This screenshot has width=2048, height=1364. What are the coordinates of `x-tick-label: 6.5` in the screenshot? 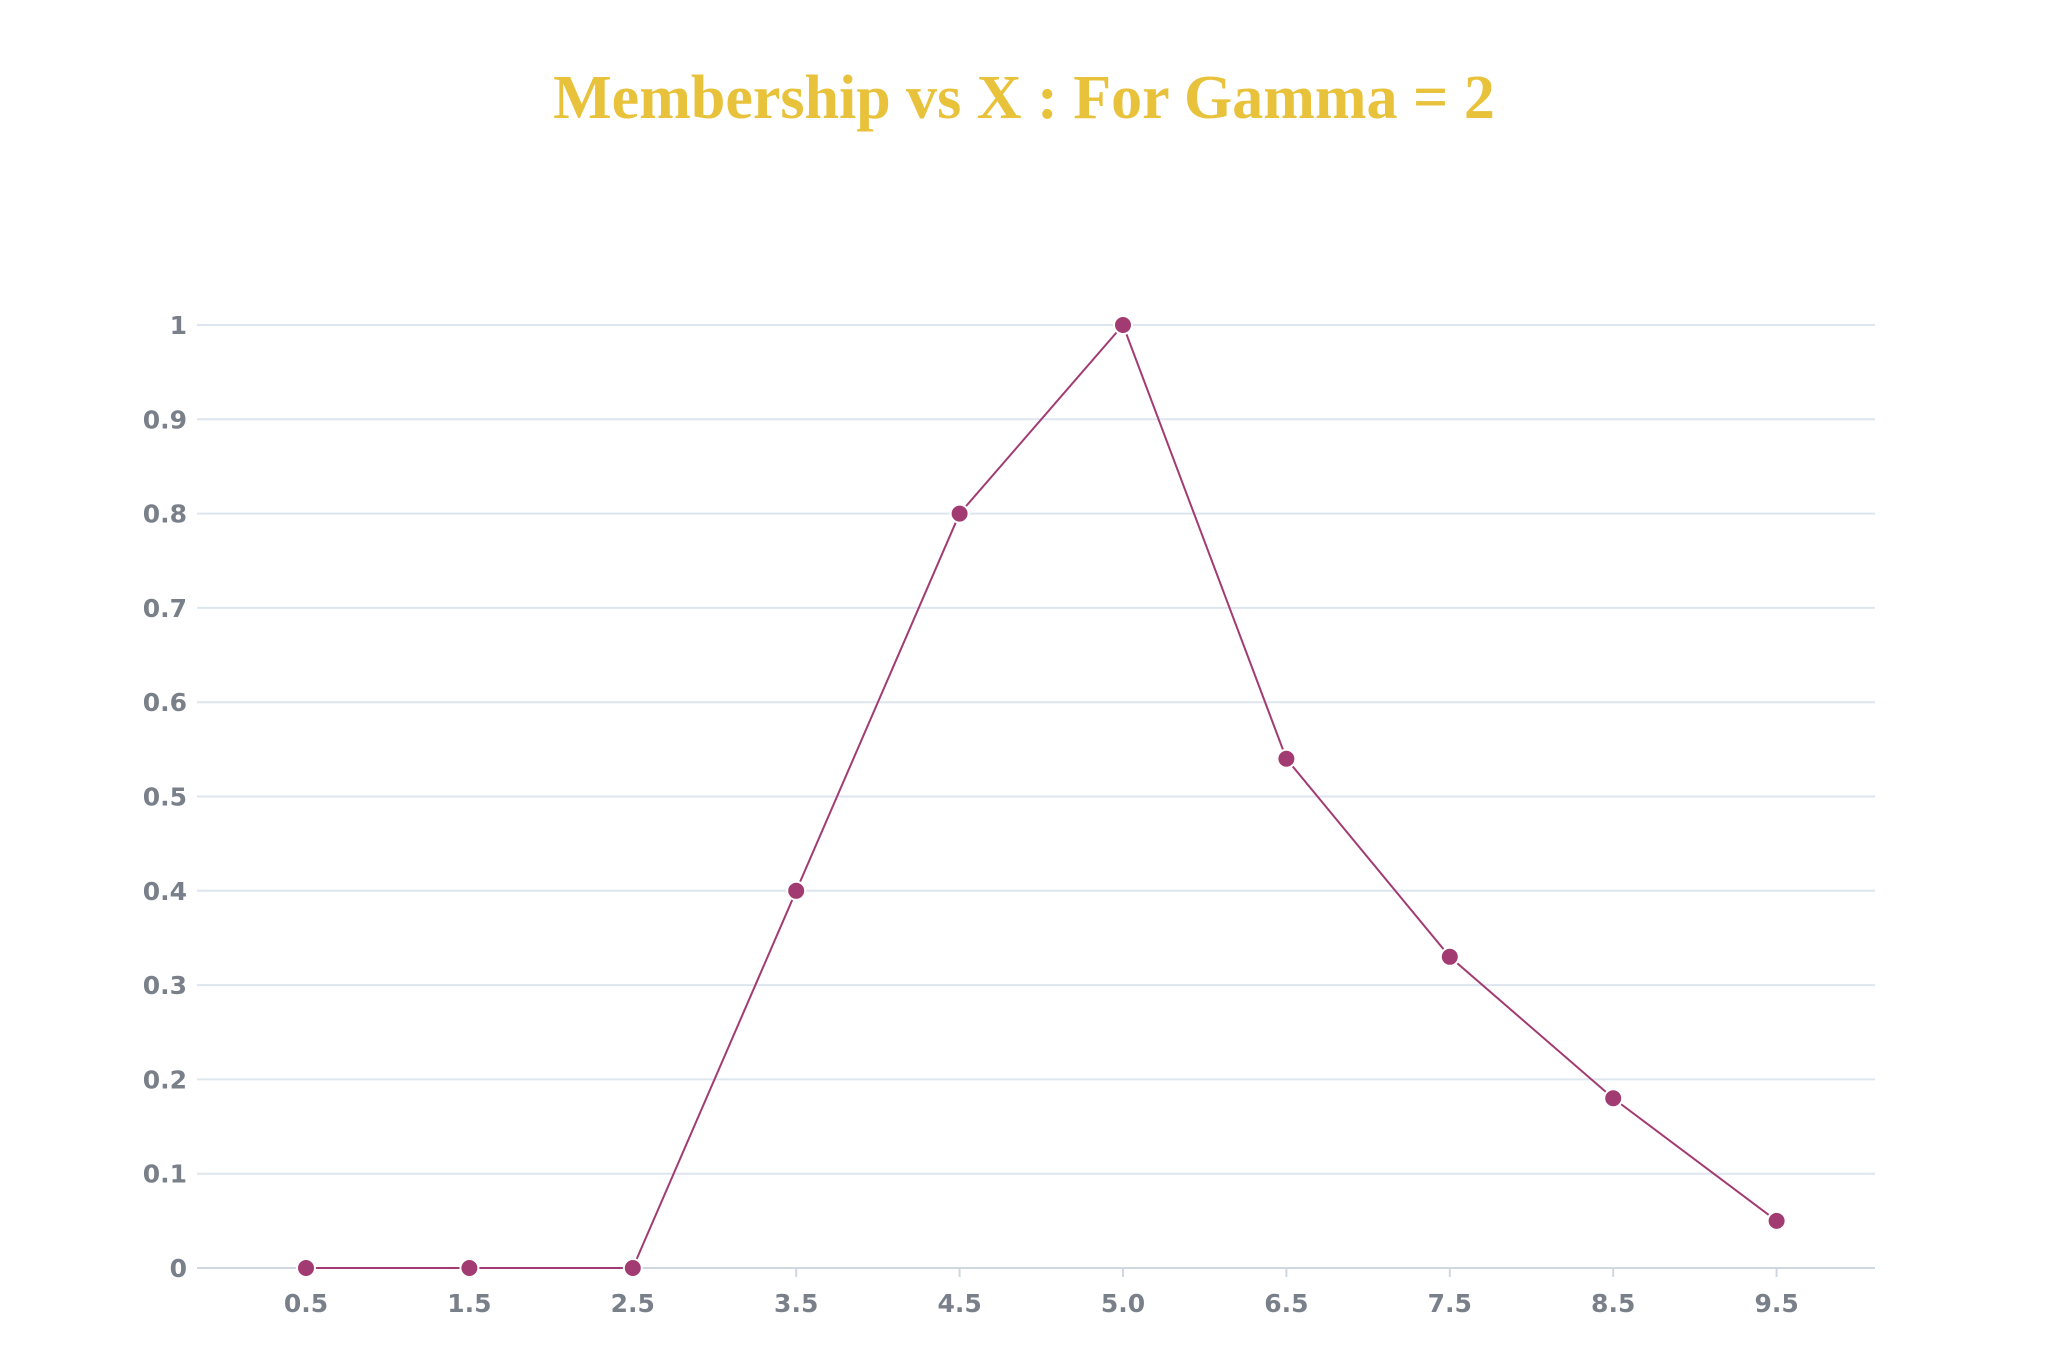 It's located at (1286, 1303).